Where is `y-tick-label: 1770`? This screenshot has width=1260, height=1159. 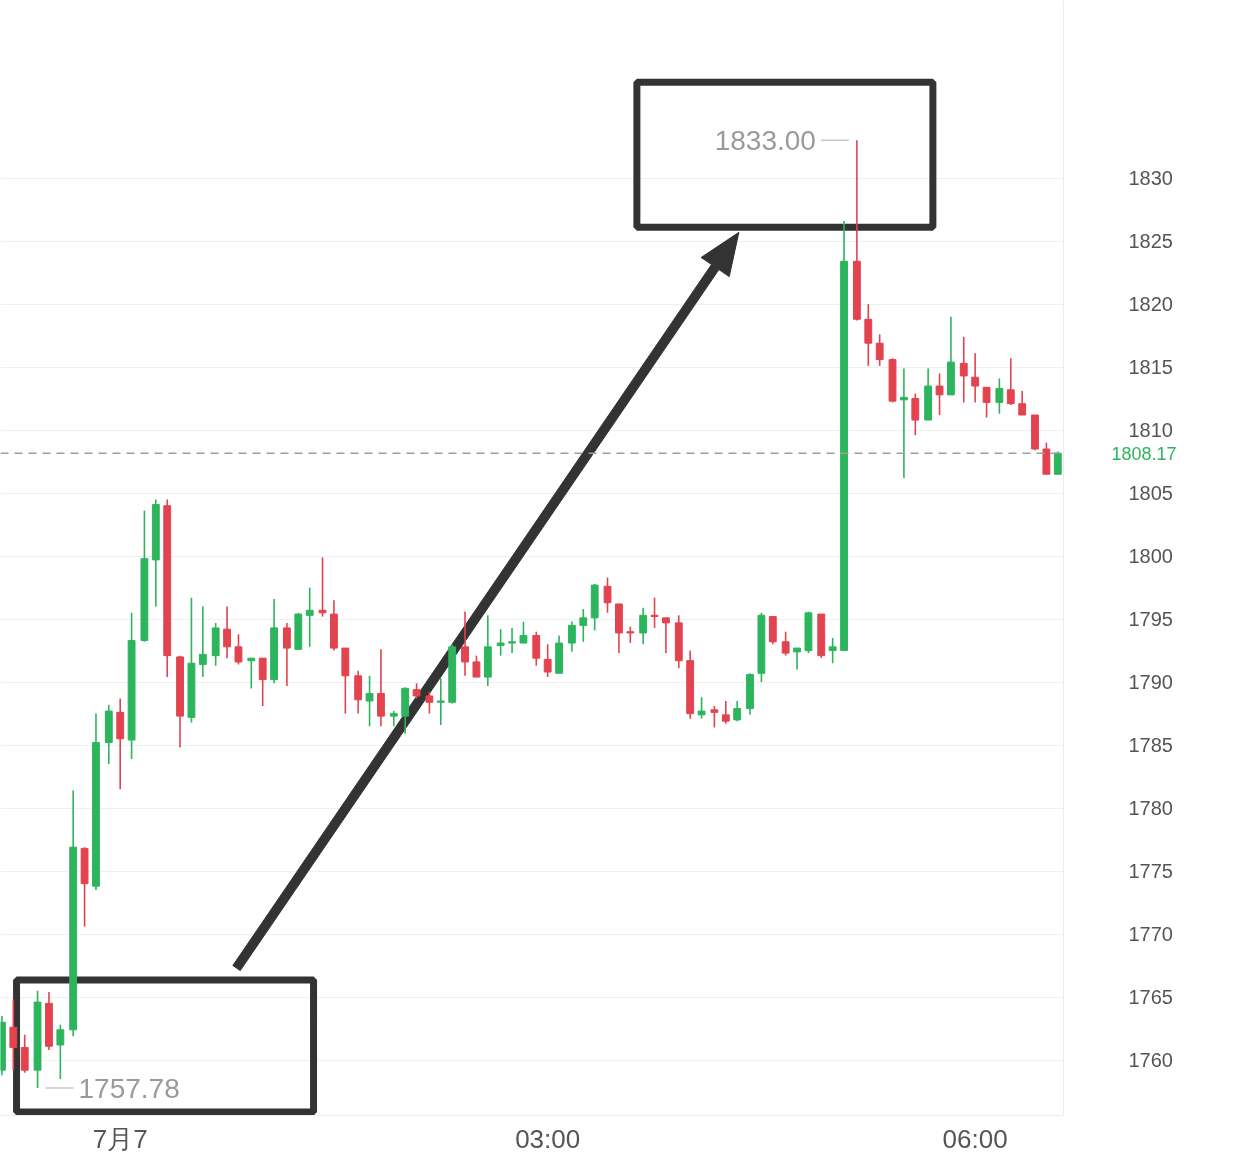 y-tick-label: 1770 is located at coordinates (1150, 934).